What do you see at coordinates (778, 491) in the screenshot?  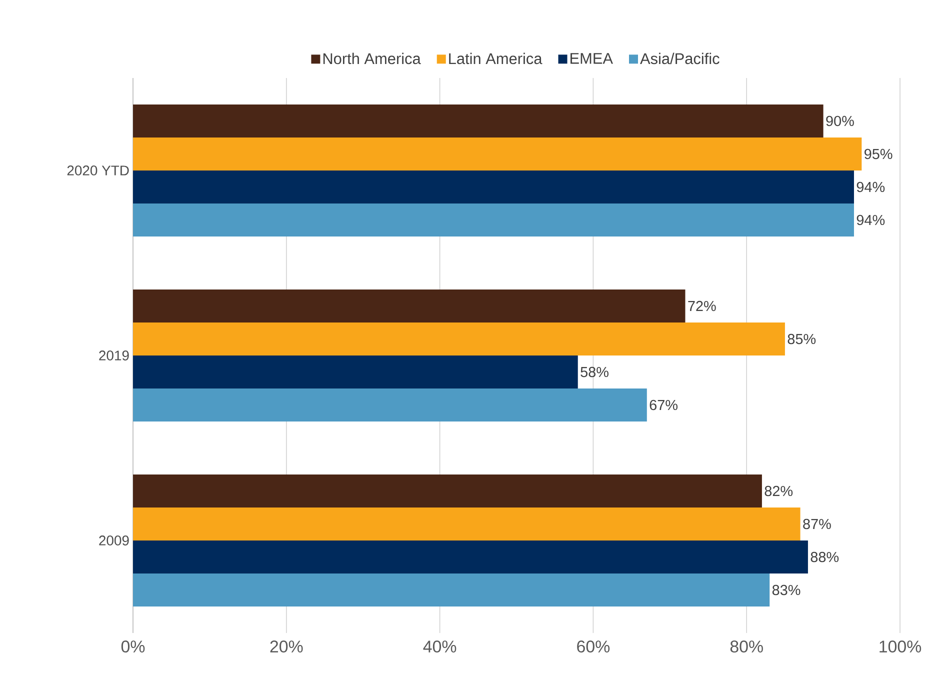 I see `data-label: 82%` at bounding box center [778, 491].